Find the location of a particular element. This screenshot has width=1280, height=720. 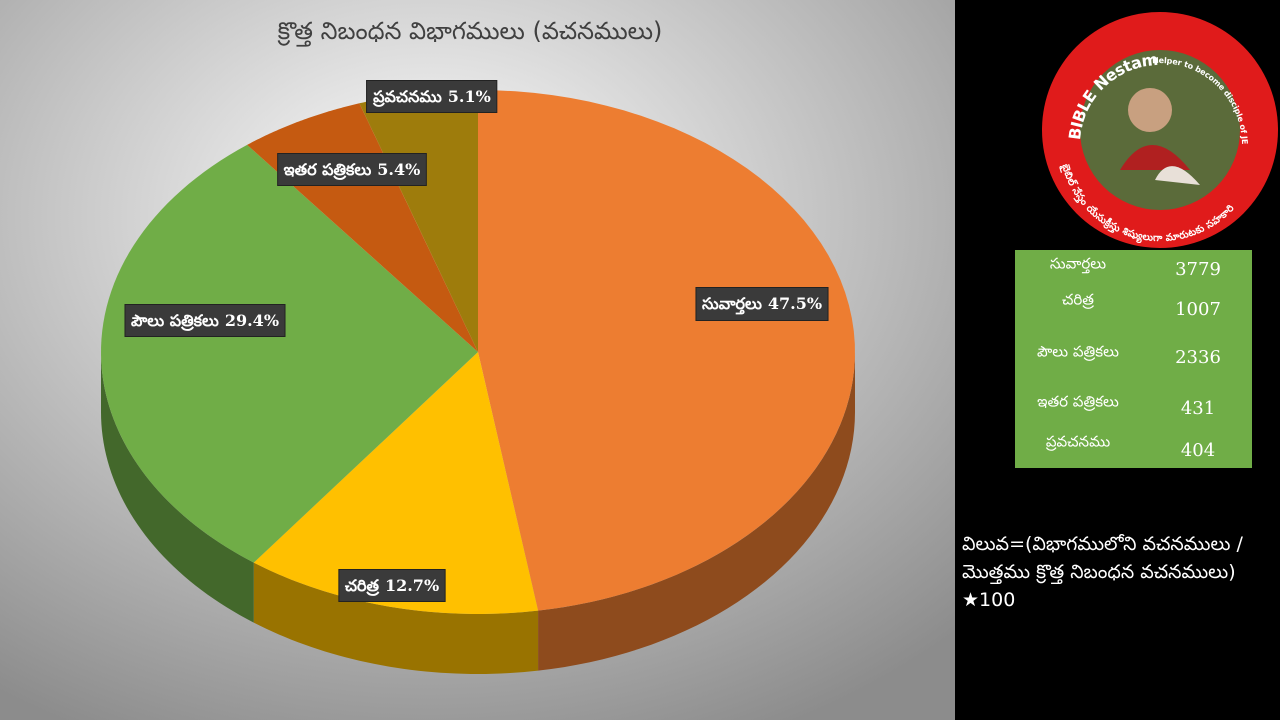

data-label-value: 5.1% is located at coordinates (469, 96).